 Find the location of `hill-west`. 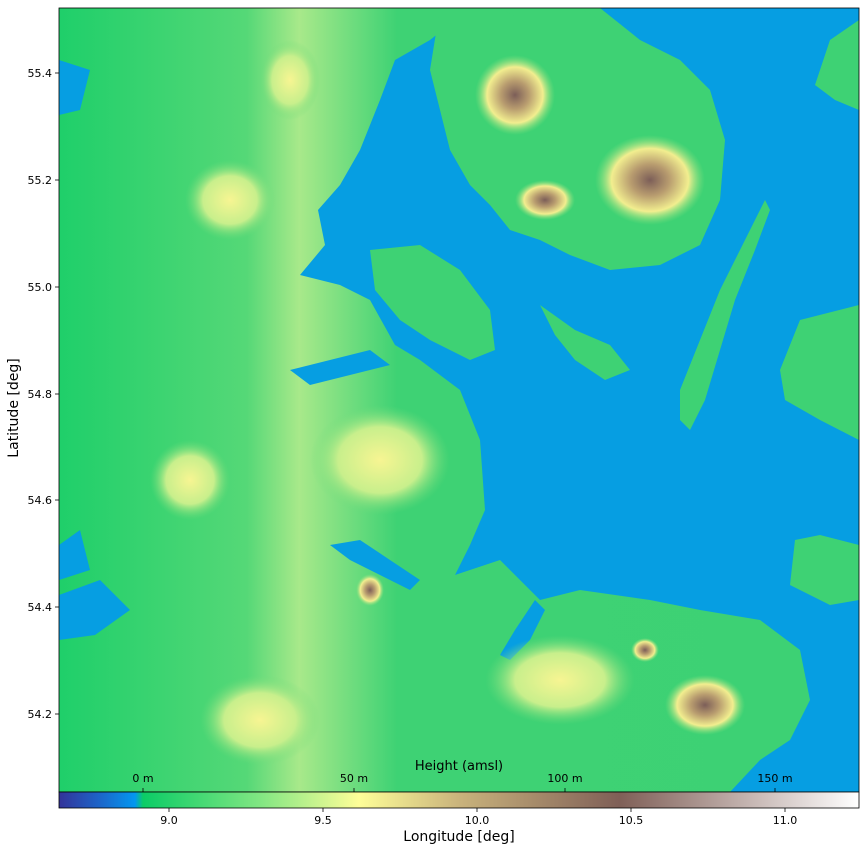

hill-west is located at coordinates (190, 480).